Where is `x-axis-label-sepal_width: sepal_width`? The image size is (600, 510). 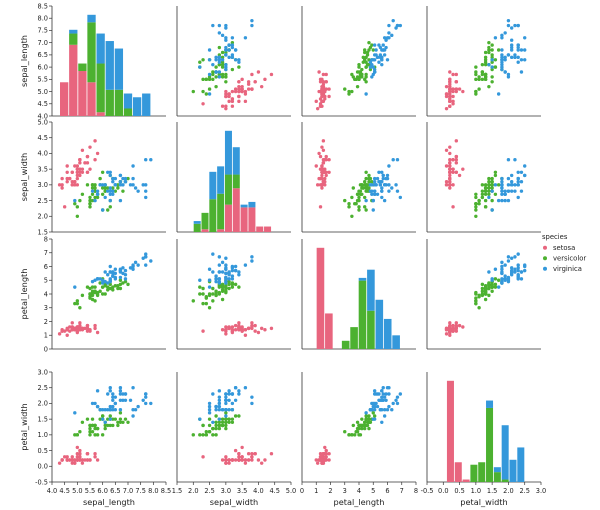 x-axis-label-sepal_width: sepal_width is located at coordinates (234, 502).